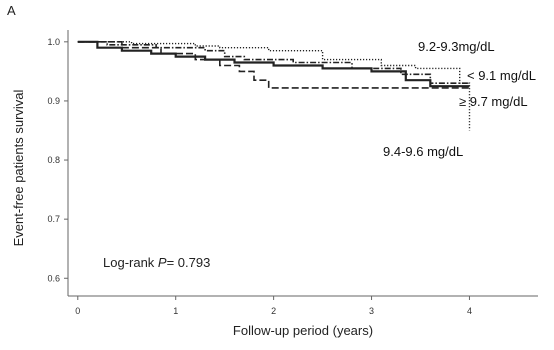  I want to click on y-ticks: 0.6 0.7 0.8 0.9 1.0, so click(57, 160).